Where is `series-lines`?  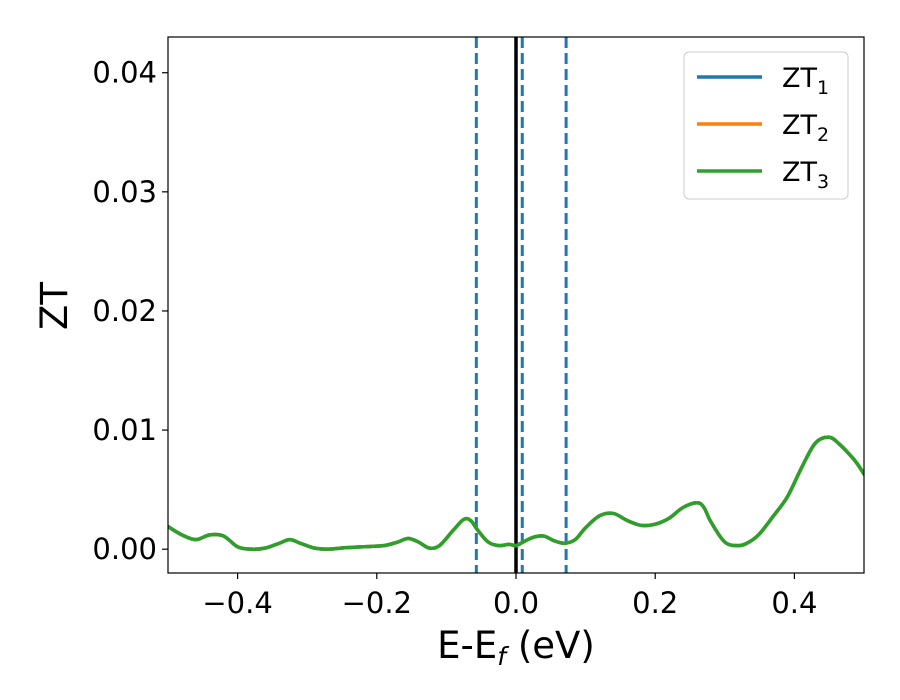 series-lines is located at coordinates (516, 493).